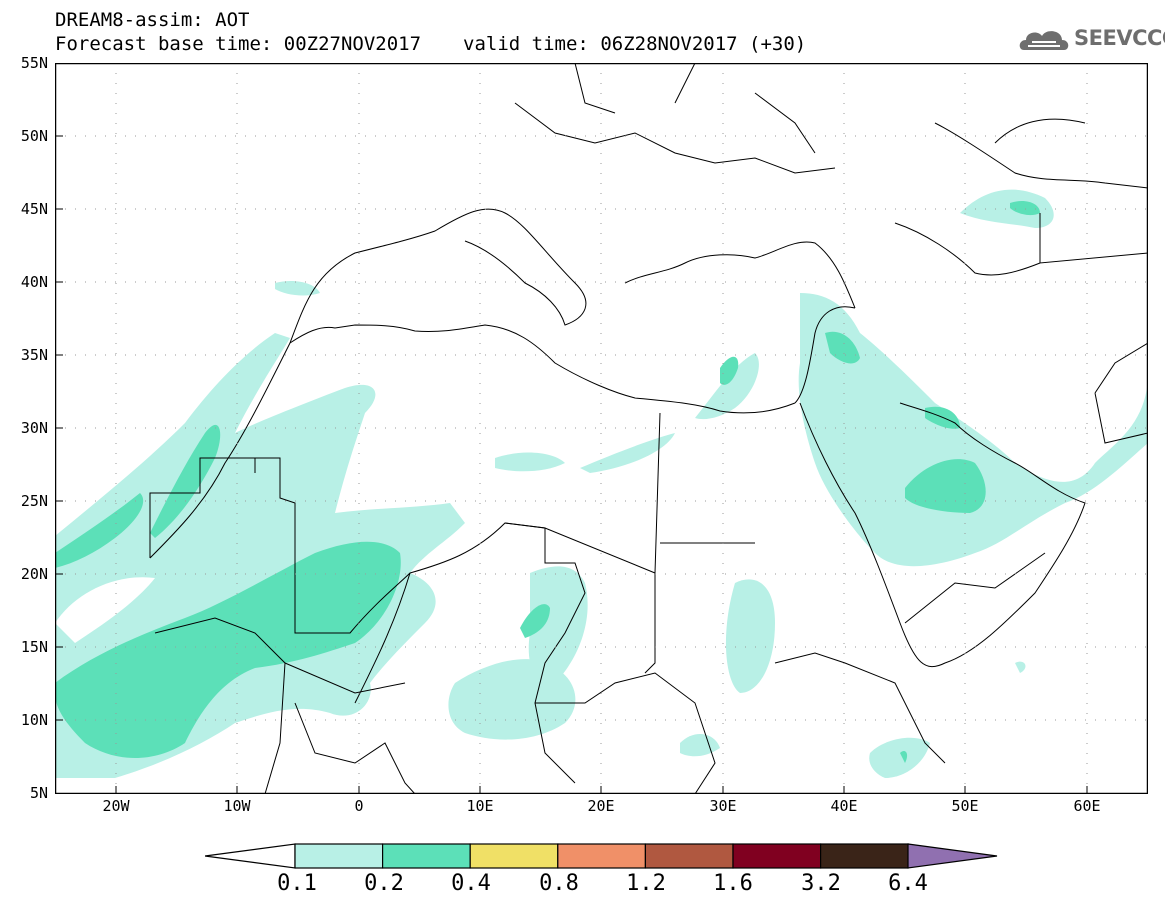 The height and width of the screenshot is (905, 1165). I want to click on lon-label: 10W, so click(237, 806).